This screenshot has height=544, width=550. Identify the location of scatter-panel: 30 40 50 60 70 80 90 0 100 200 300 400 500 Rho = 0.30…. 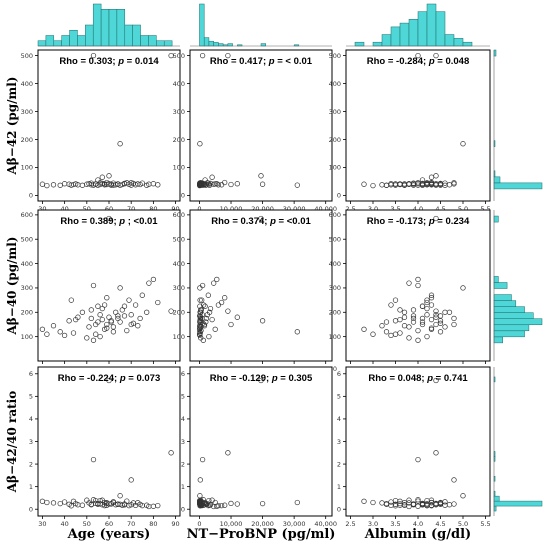
(101, 131).